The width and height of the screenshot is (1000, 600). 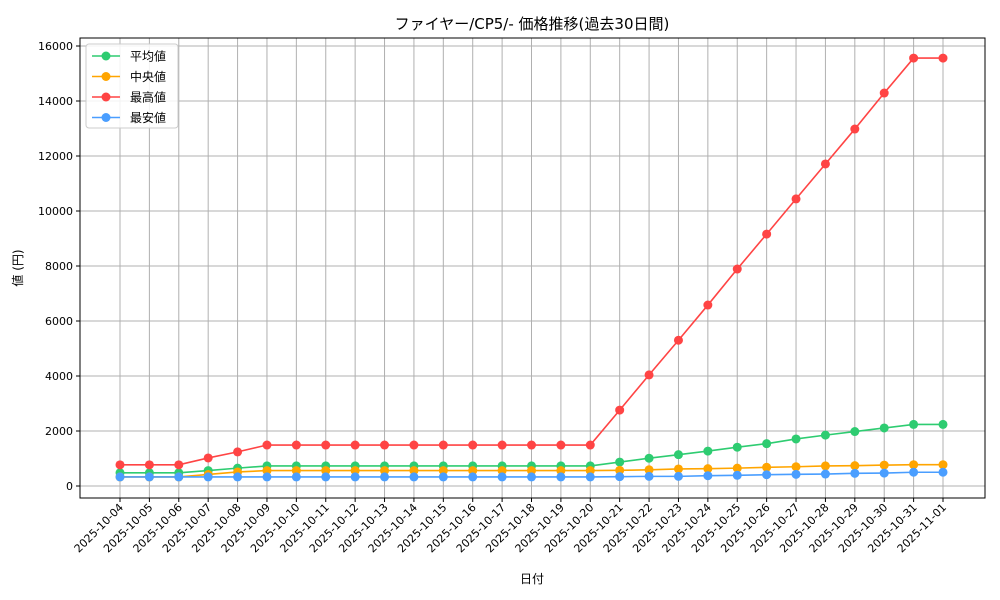 What do you see at coordinates (132, 86) in the screenshot?
I see `legend-box` at bounding box center [132, 86].